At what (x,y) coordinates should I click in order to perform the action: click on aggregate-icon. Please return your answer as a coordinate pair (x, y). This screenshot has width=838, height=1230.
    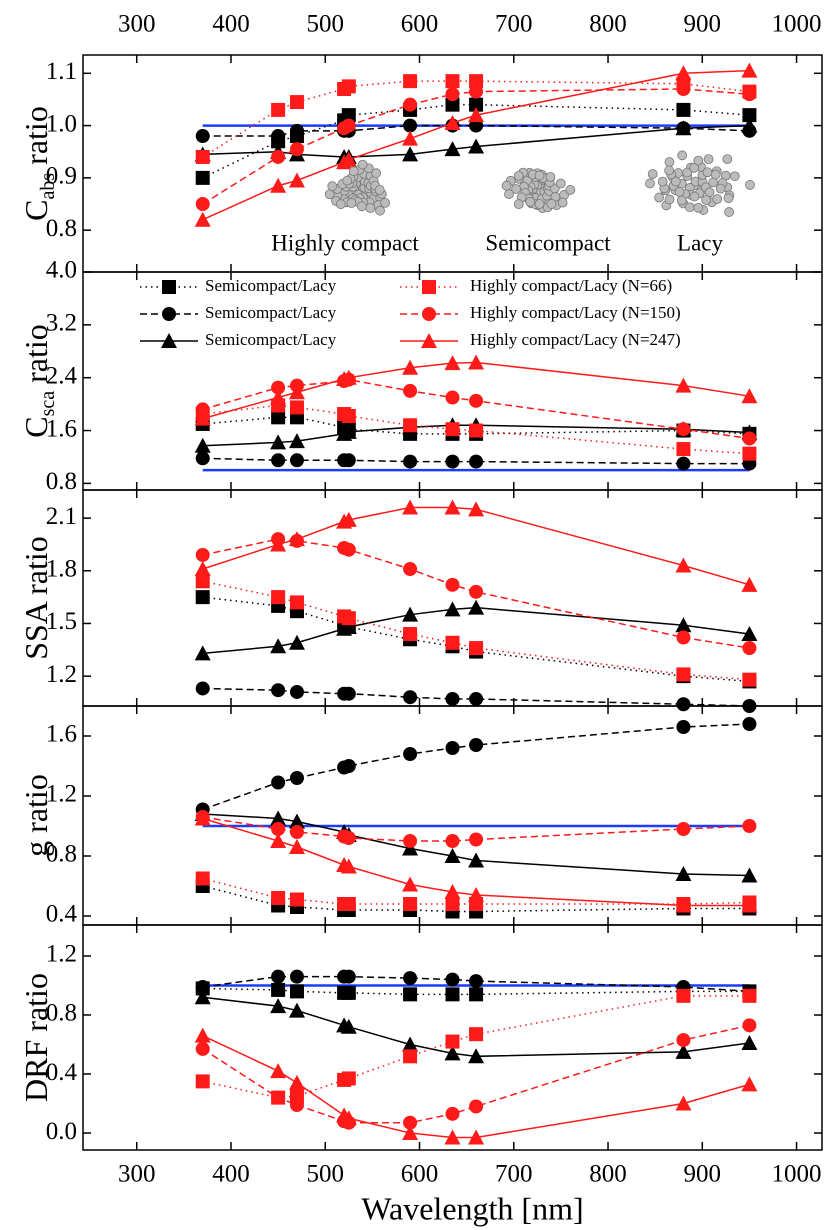
    Looking at the image, I should click on (538, 190).